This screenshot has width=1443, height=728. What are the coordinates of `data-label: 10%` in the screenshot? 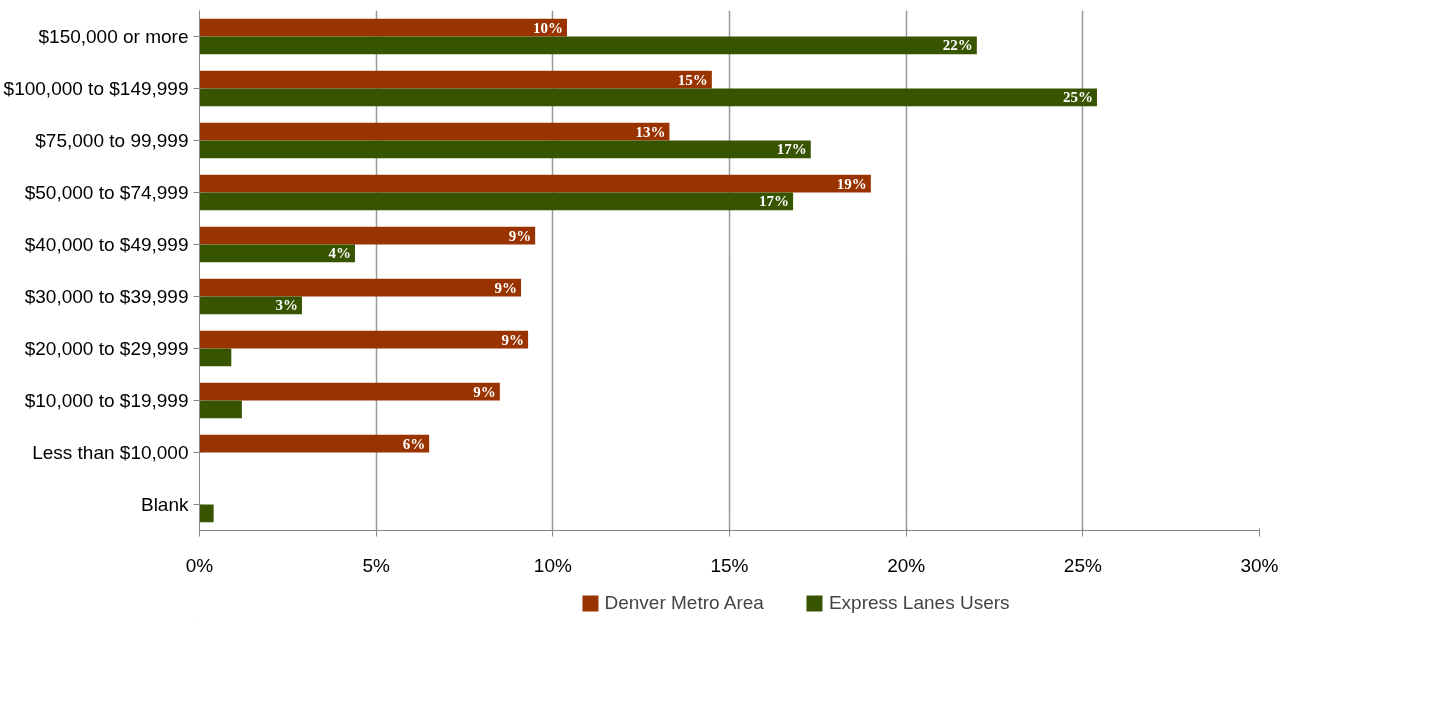 It's located at (547, 27).